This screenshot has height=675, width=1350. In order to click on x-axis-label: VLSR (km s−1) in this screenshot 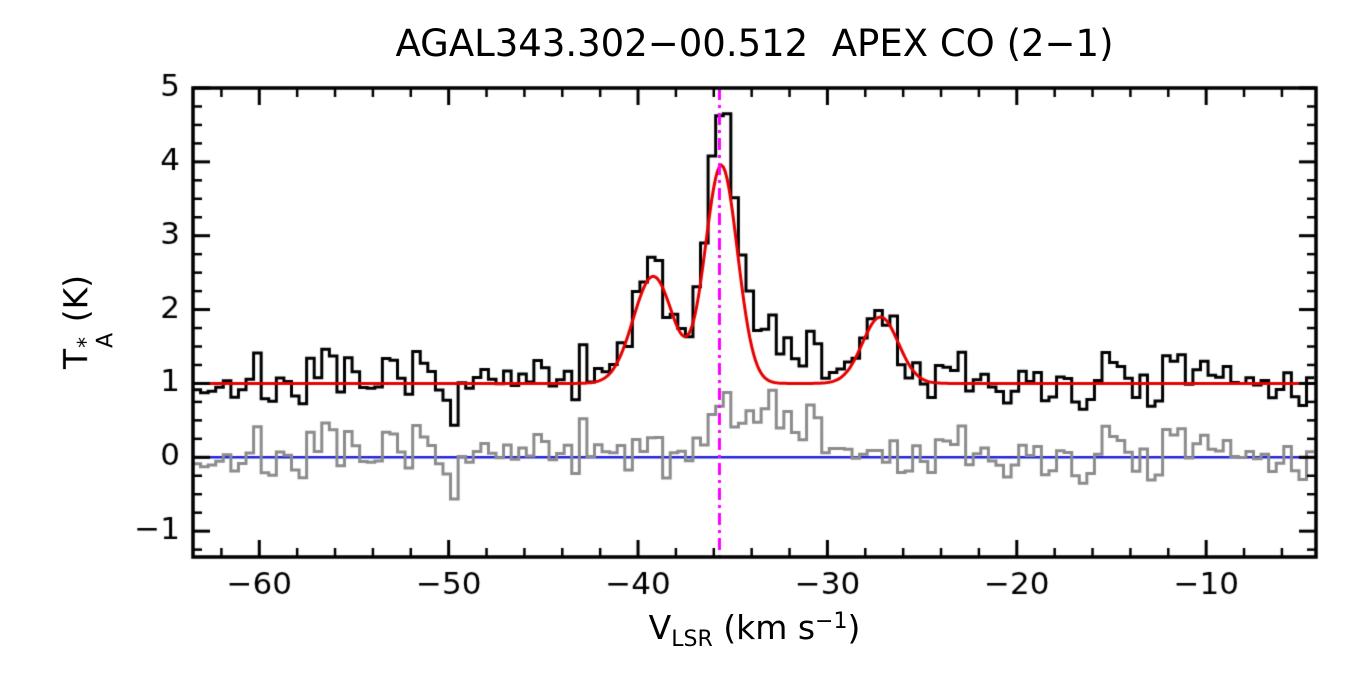, I will do `click(754, 630)`.